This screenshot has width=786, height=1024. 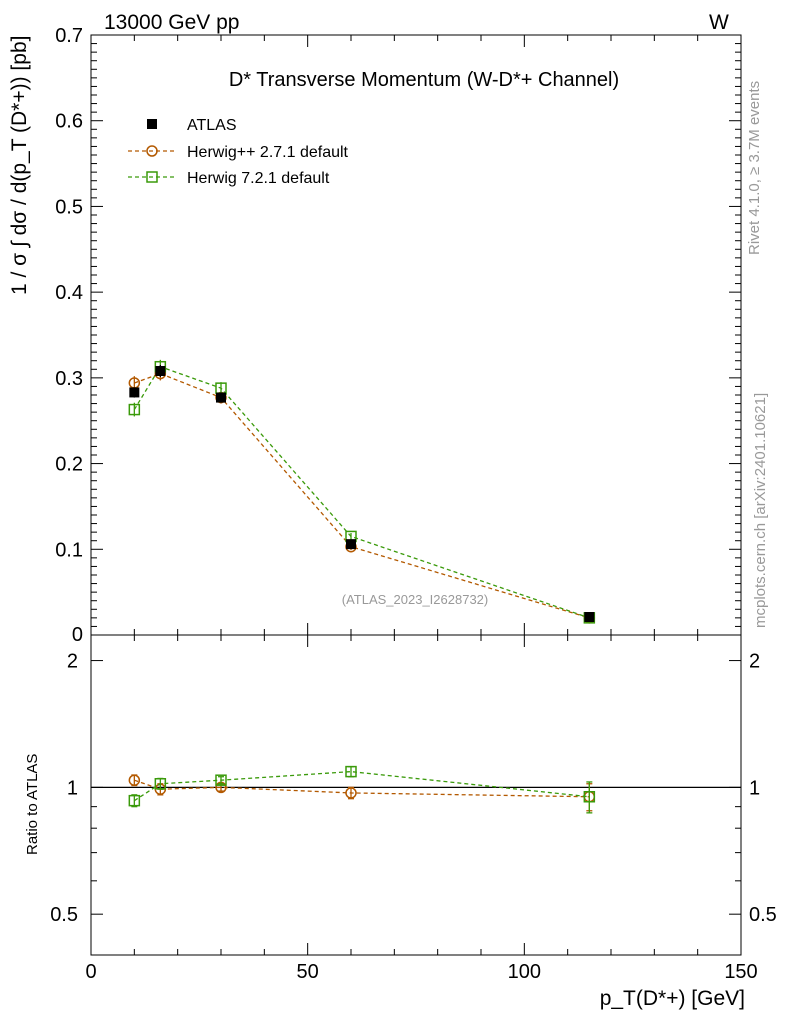 What do you see at coordinates (760, 510) in the screenshot?
I see `mcplots-credit-text: mcplots.cern.ch [arXiv:2401.10621]` at bounding box center [760, 510].